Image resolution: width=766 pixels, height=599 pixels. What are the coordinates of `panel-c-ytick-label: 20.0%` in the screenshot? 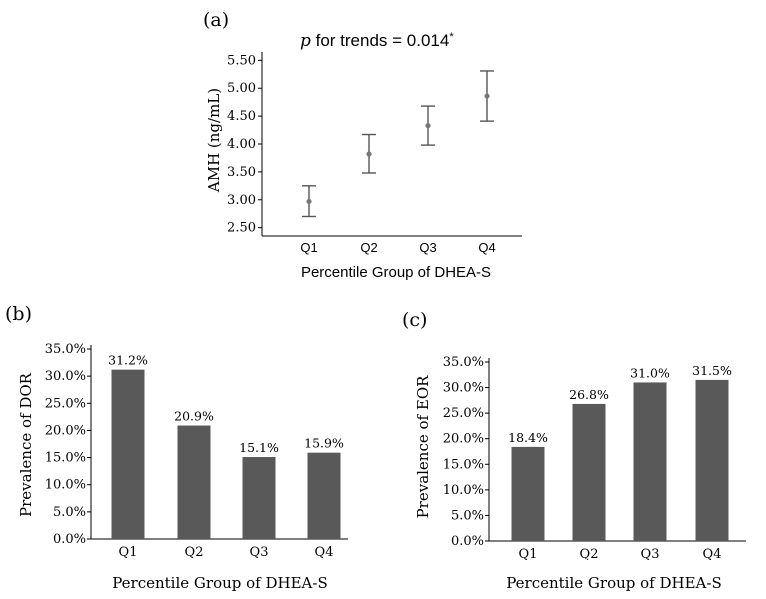 It's located at (463, 439).